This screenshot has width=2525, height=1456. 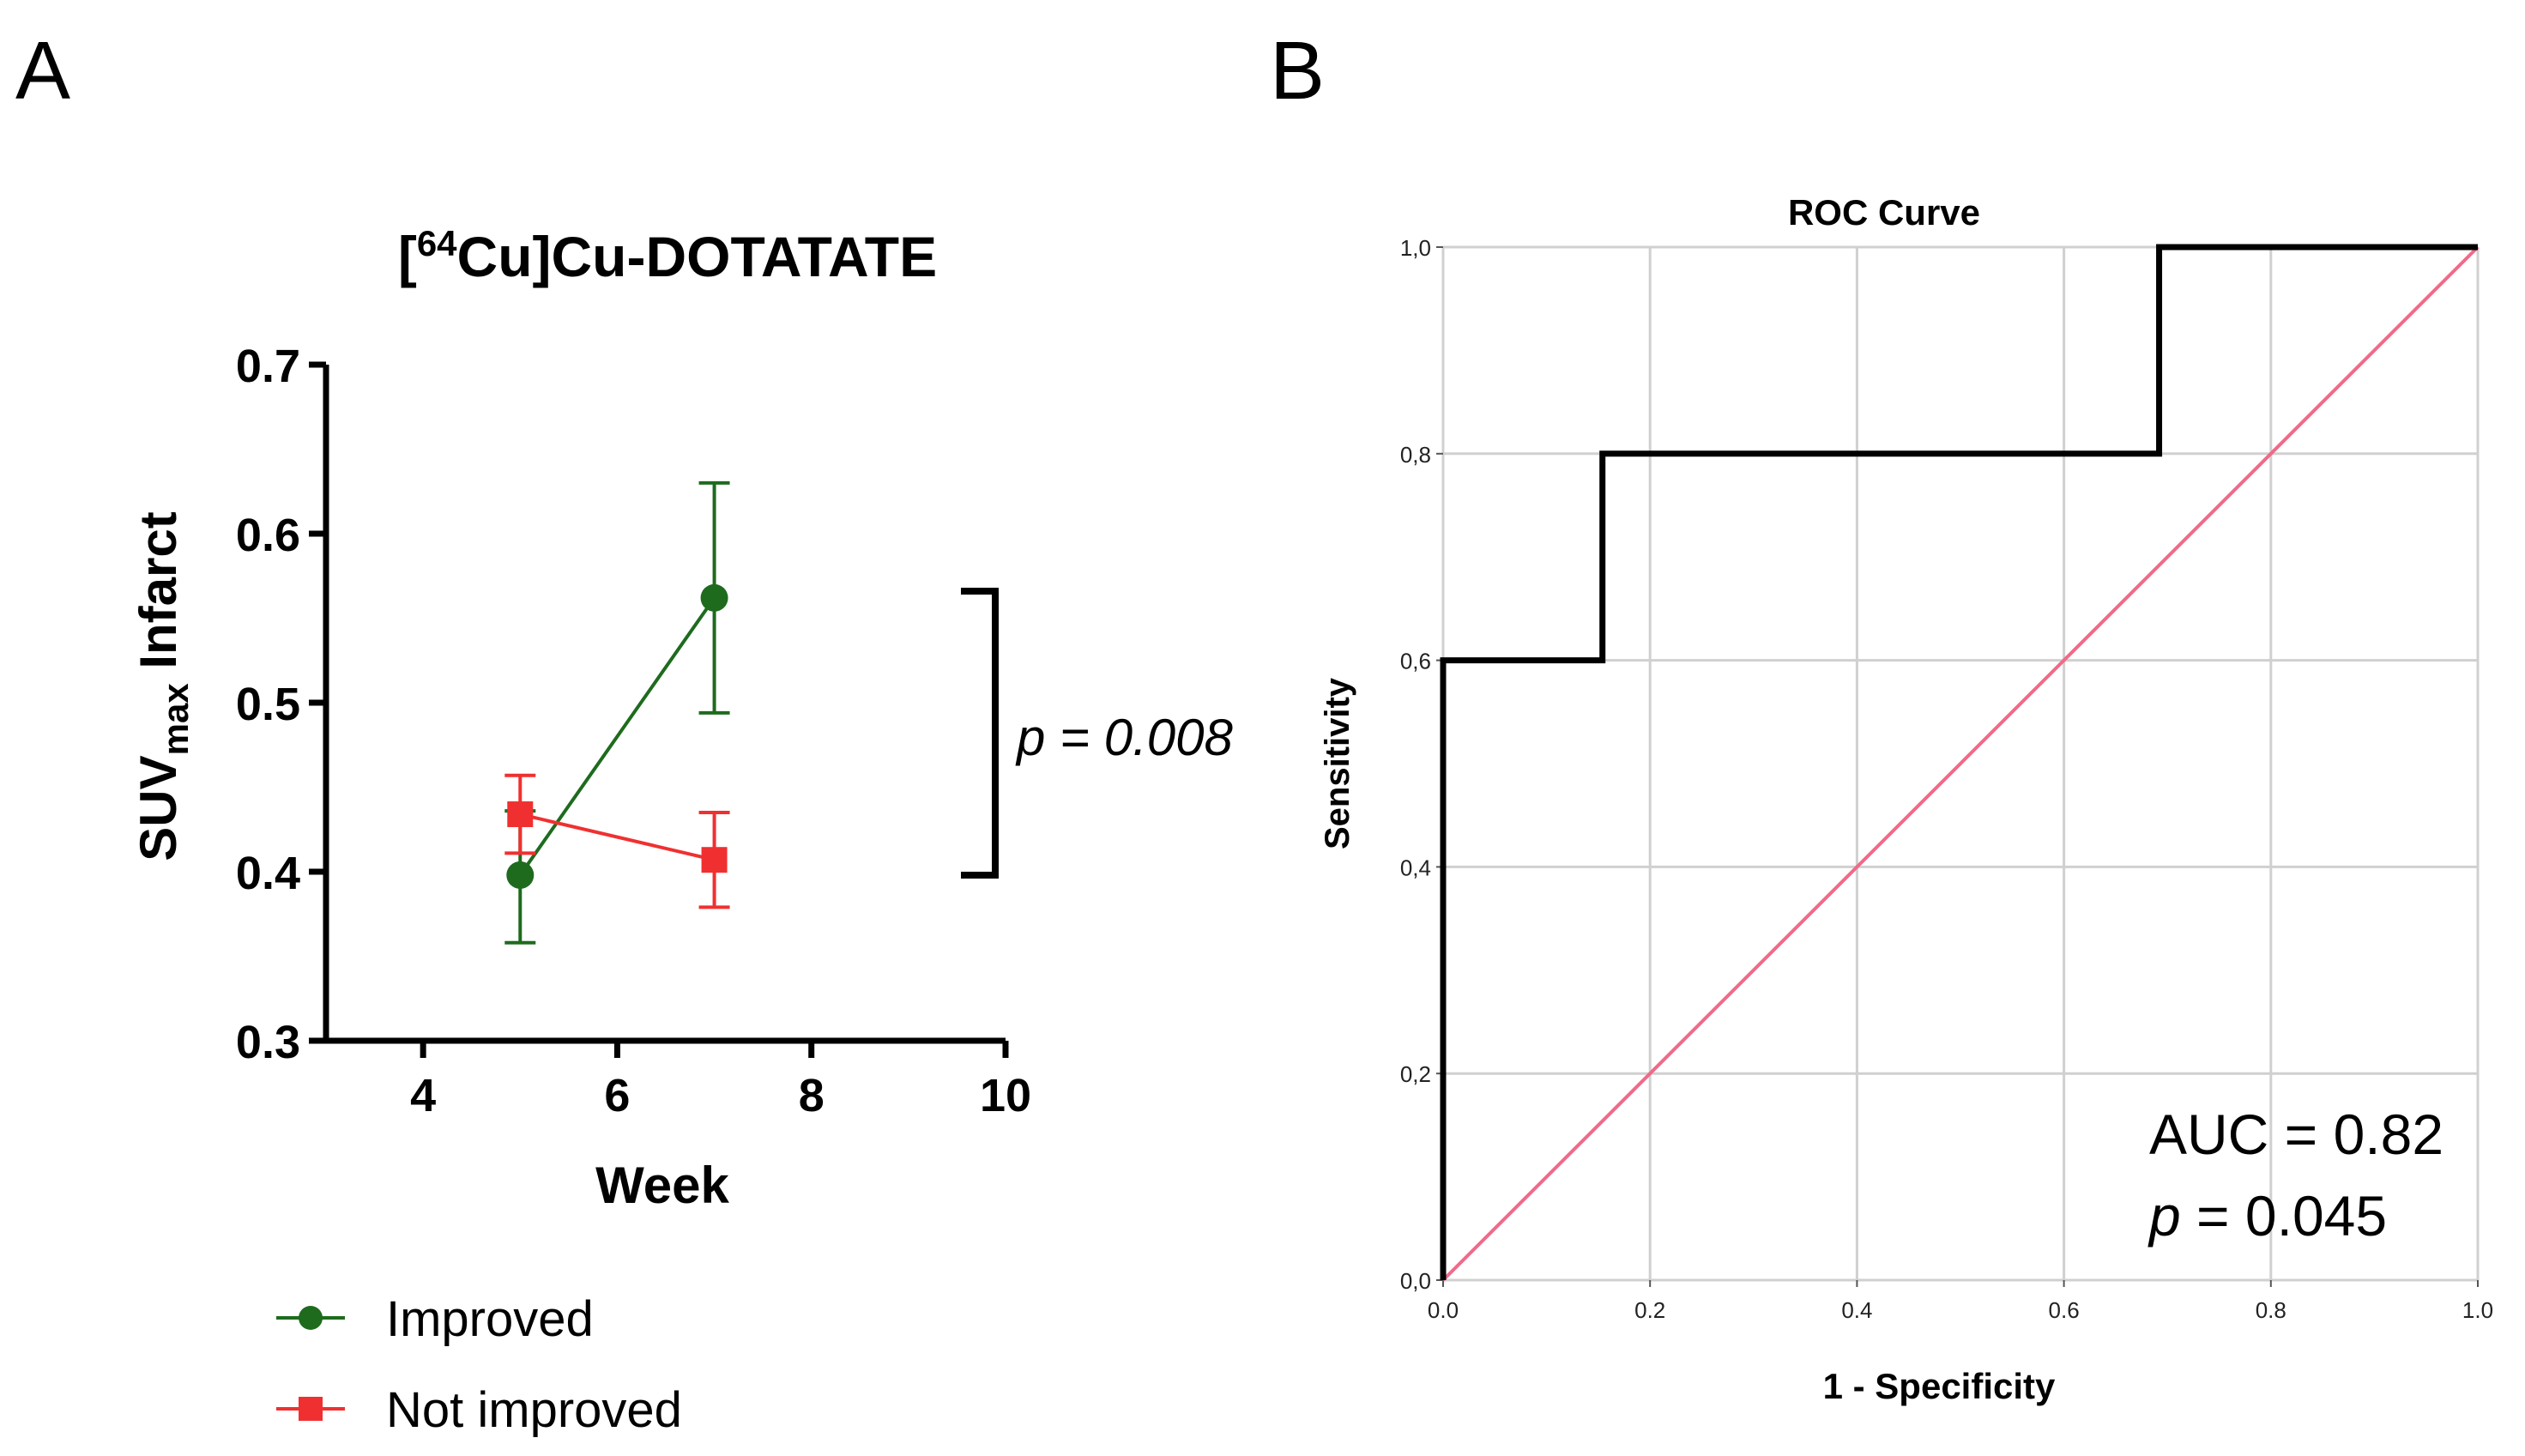 What do you see at coordinates (812, 1095) in the screenshot?
I see `panel-a-x-tick-label: 8` at bounding box center [812, 1095].